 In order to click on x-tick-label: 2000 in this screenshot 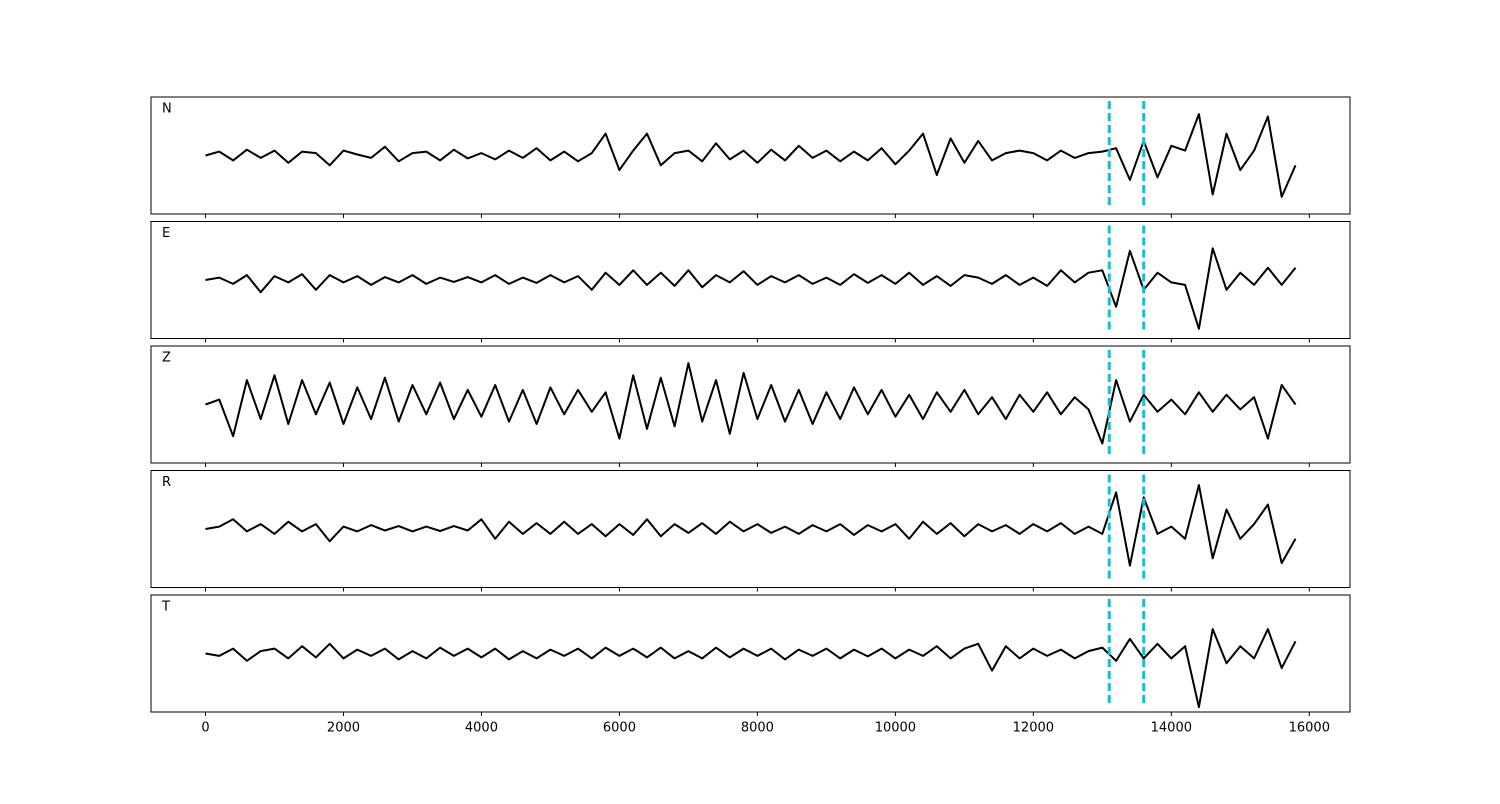, I will do `click(343, 728)`.